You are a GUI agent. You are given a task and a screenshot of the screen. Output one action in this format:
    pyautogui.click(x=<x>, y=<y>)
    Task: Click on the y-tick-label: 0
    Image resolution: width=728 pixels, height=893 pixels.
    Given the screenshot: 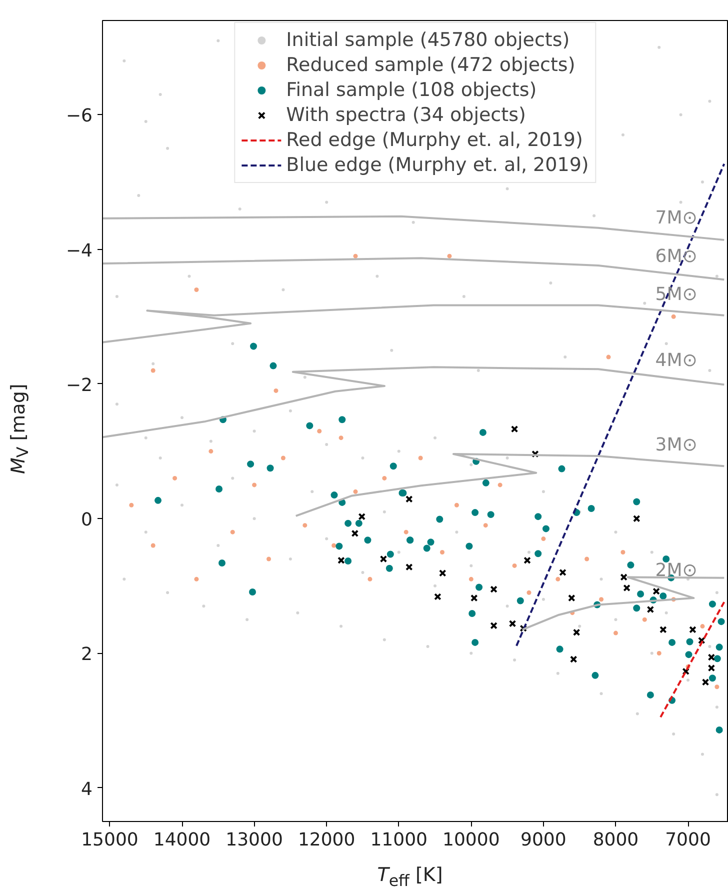 What is the action you would take?
    pyautogui.click(x=86, y=520)
    